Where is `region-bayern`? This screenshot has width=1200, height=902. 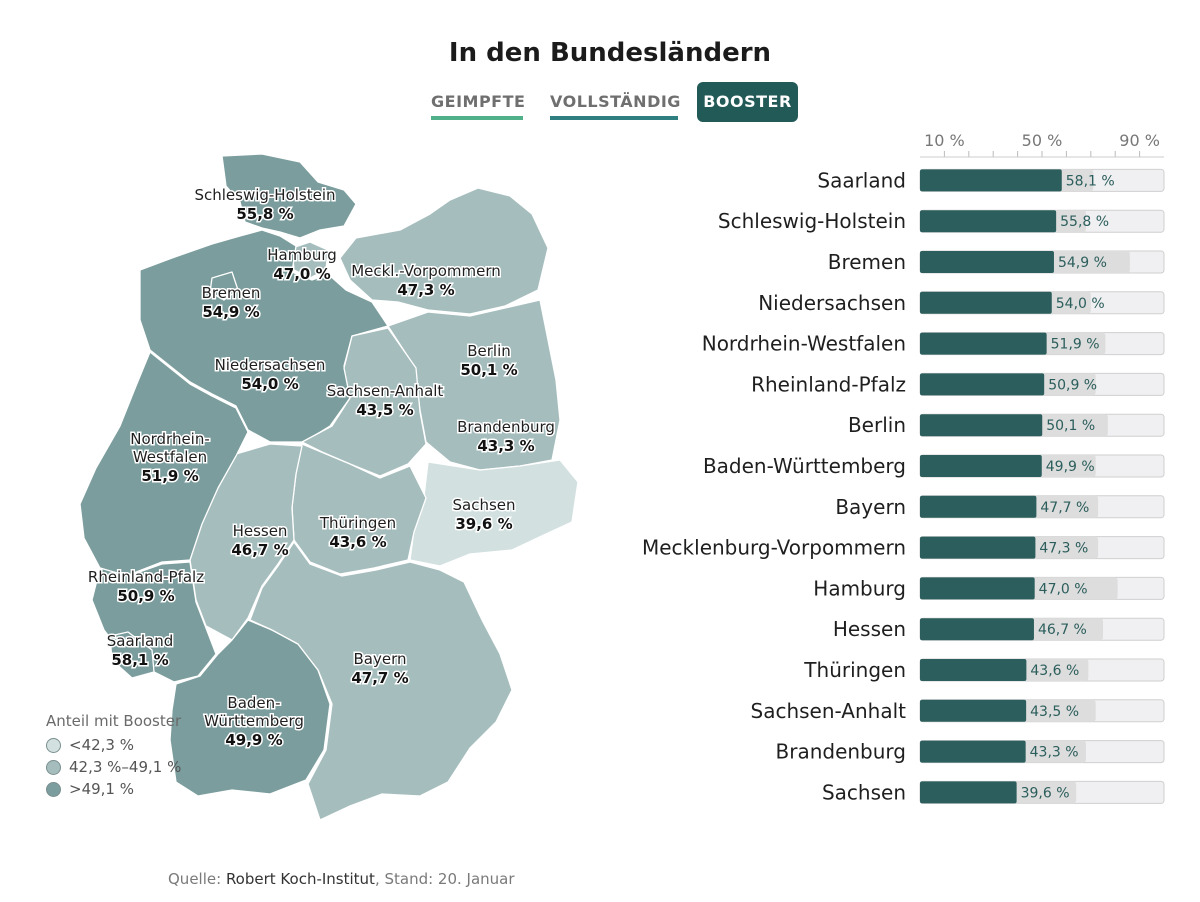
region-bayern is located at coordinates (381, 681).